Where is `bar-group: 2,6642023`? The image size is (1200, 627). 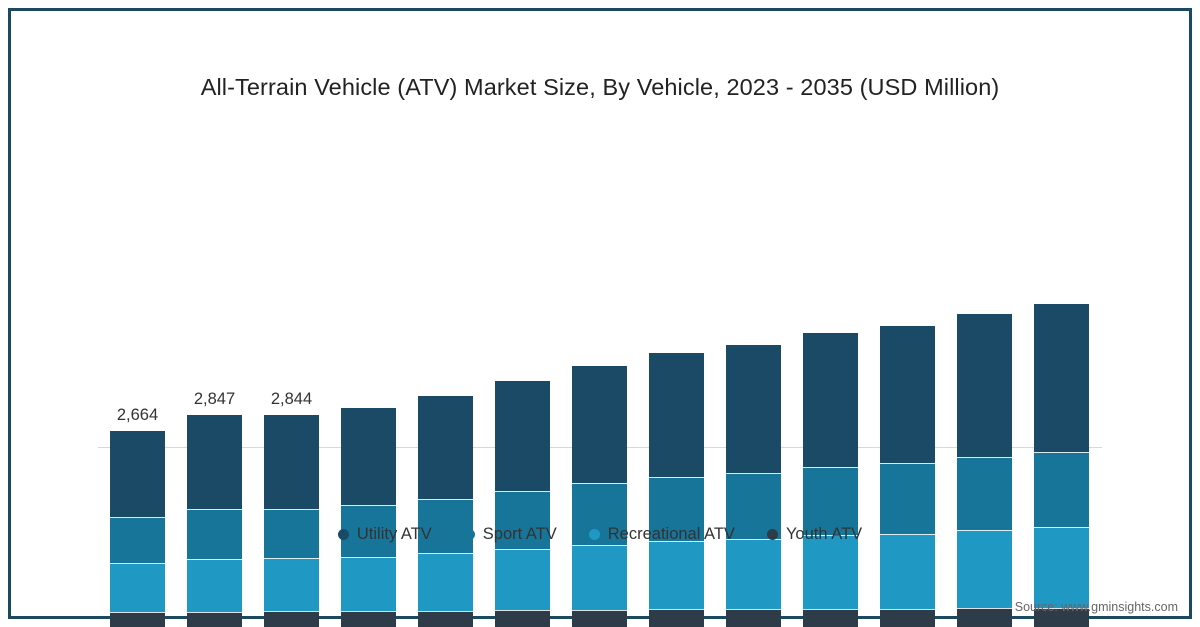
bar-group: 2,6642023 is located at coordinates (137, 403).